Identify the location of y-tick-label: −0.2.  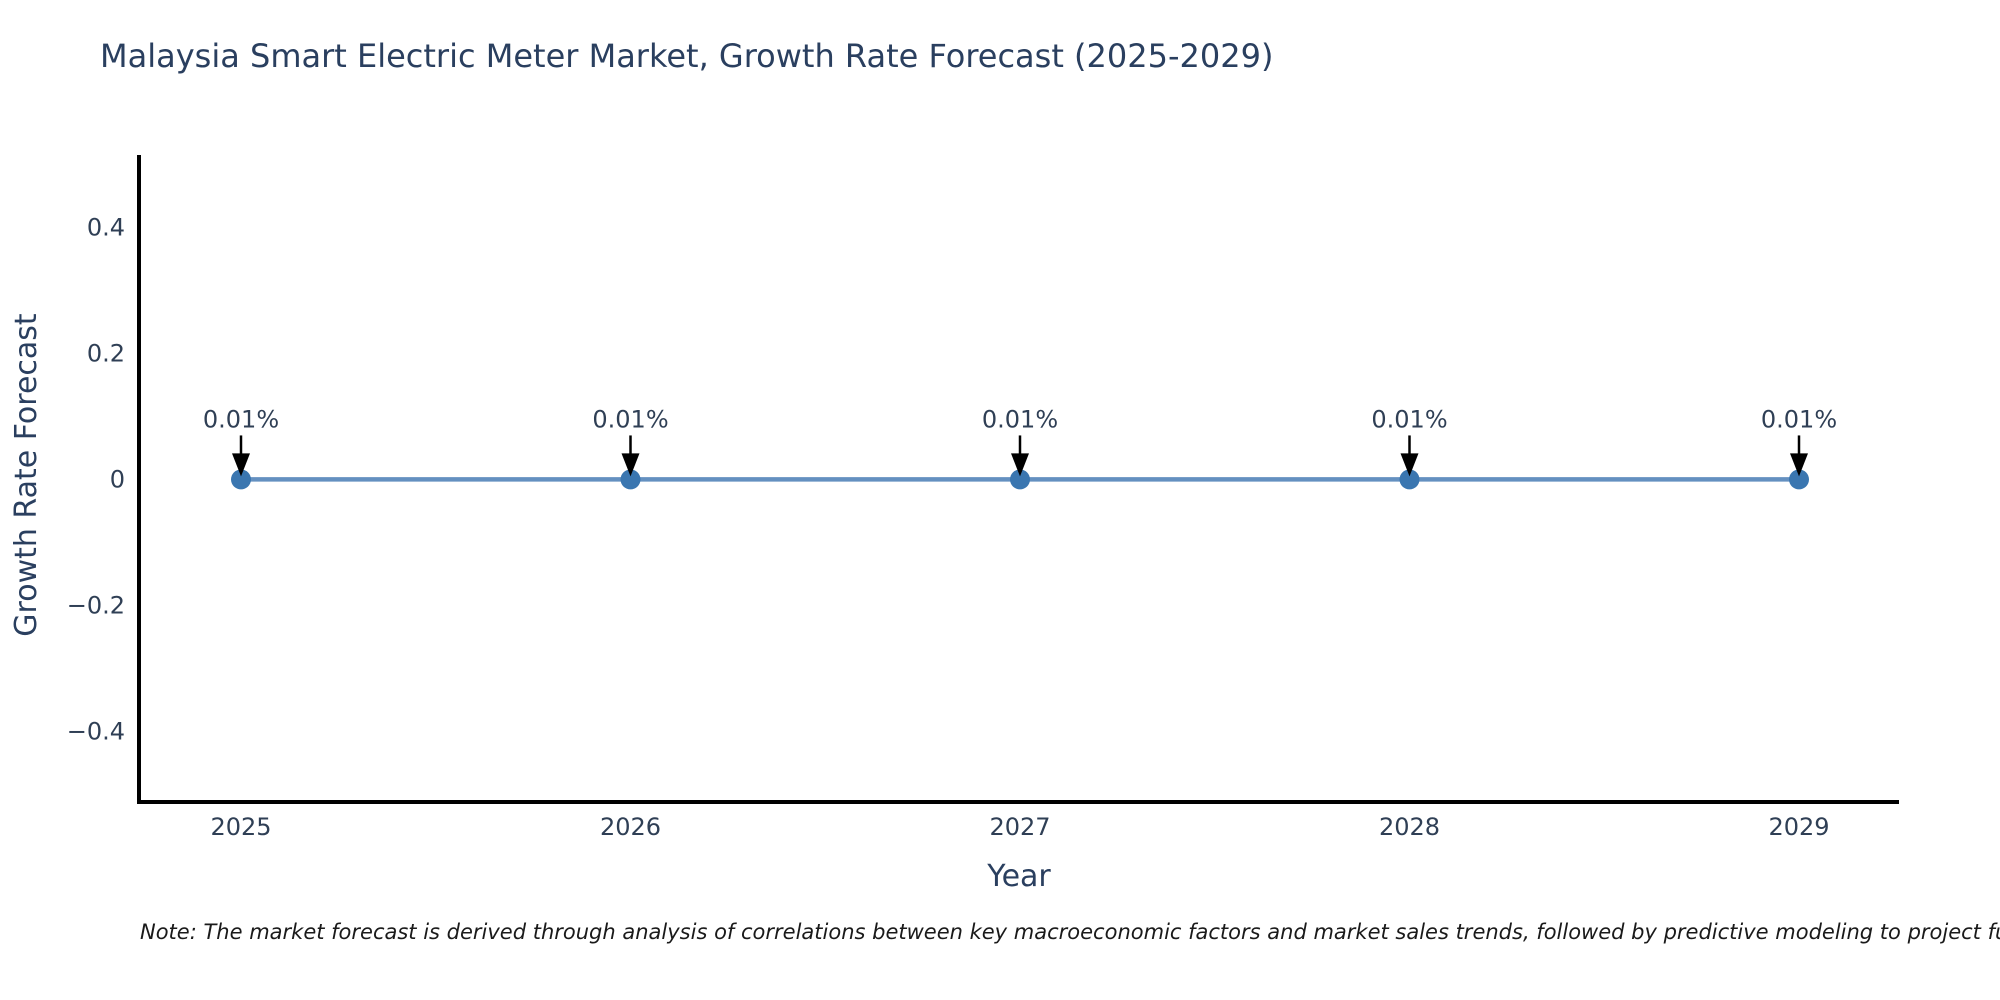
(96, 605).